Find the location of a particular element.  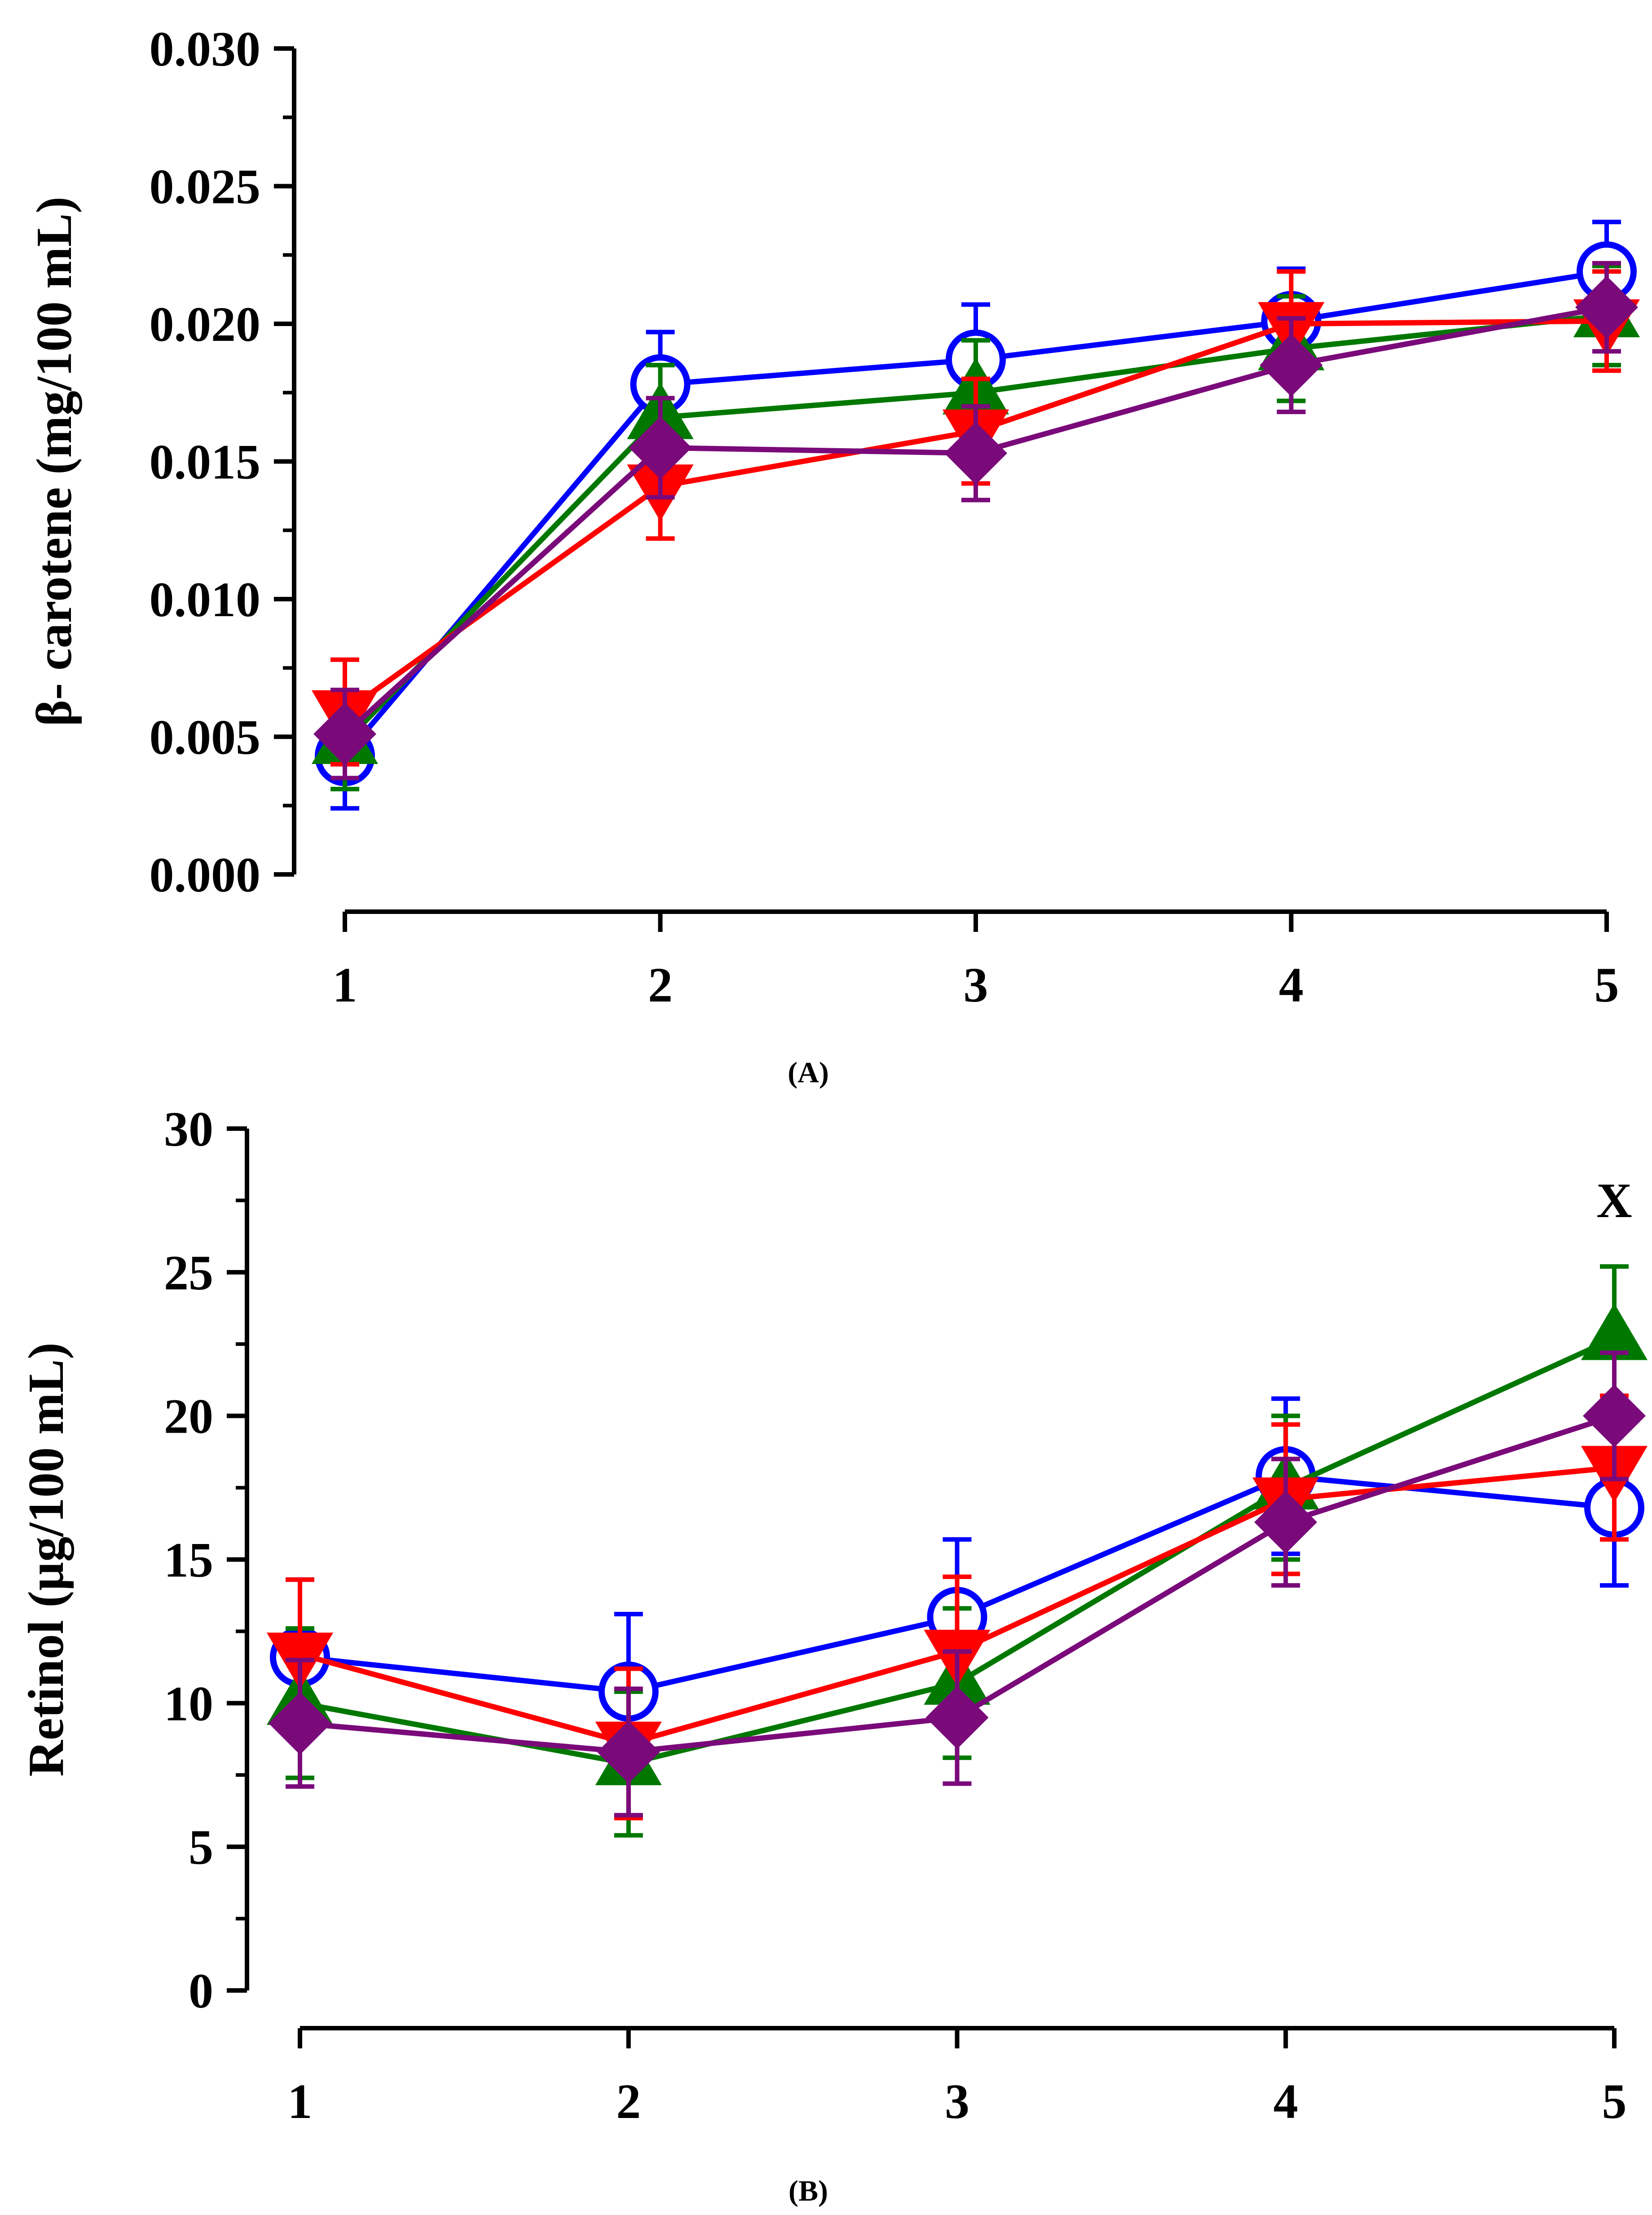

y-tick-label: 0.025 is located at coordinates (205, 186).